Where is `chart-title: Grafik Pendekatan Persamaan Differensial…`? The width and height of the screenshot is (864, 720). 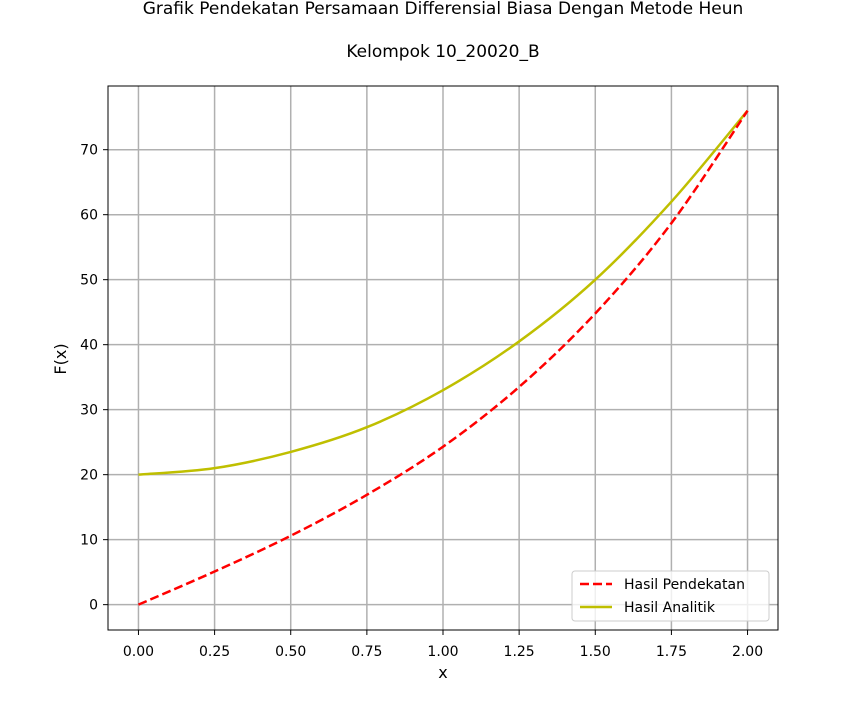
chart-title: Grafik Pendekatan Persamaan Differensial… is located at coordinates (443, 9).